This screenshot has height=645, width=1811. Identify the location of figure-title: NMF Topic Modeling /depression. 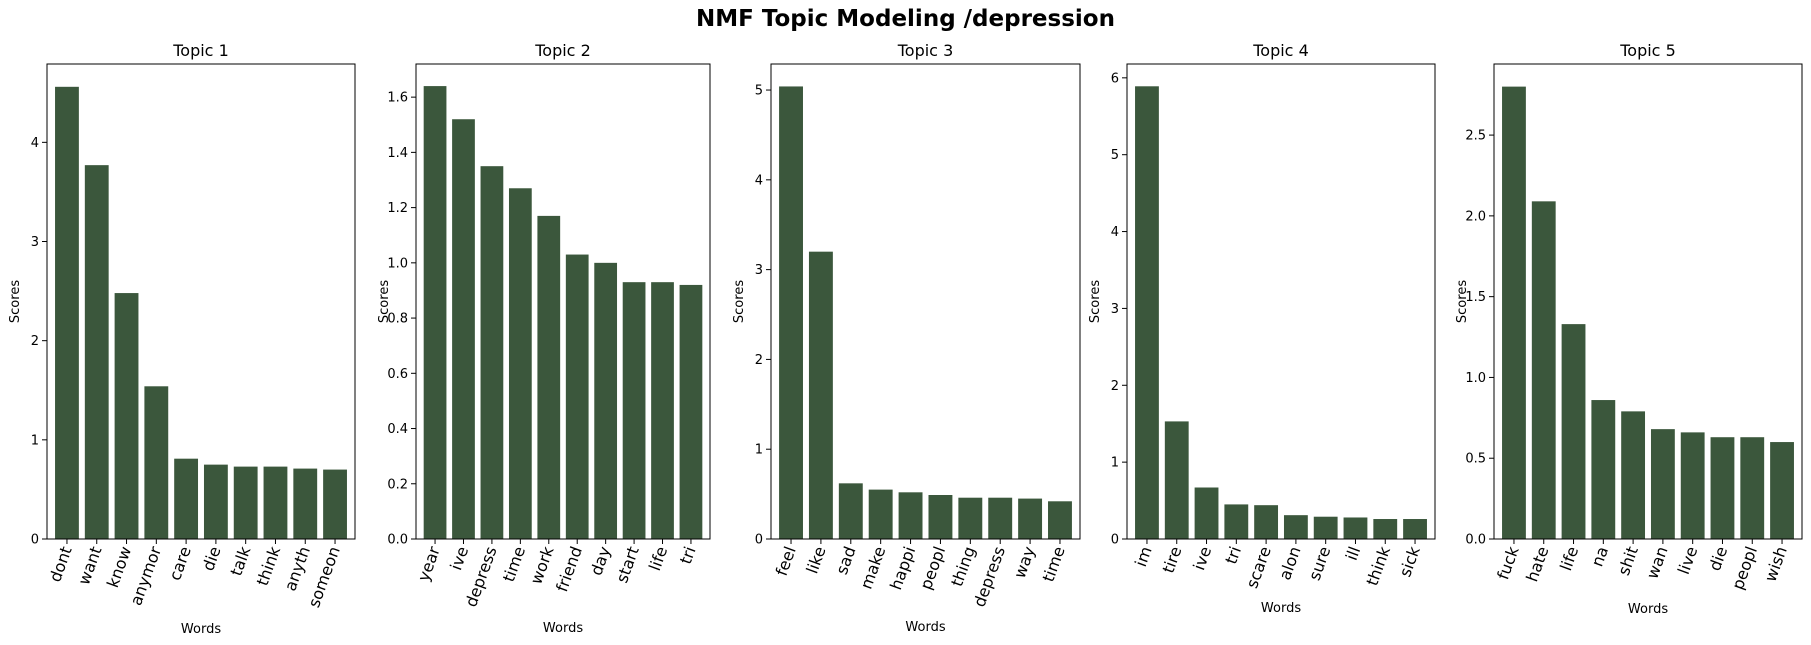
(905, 19).